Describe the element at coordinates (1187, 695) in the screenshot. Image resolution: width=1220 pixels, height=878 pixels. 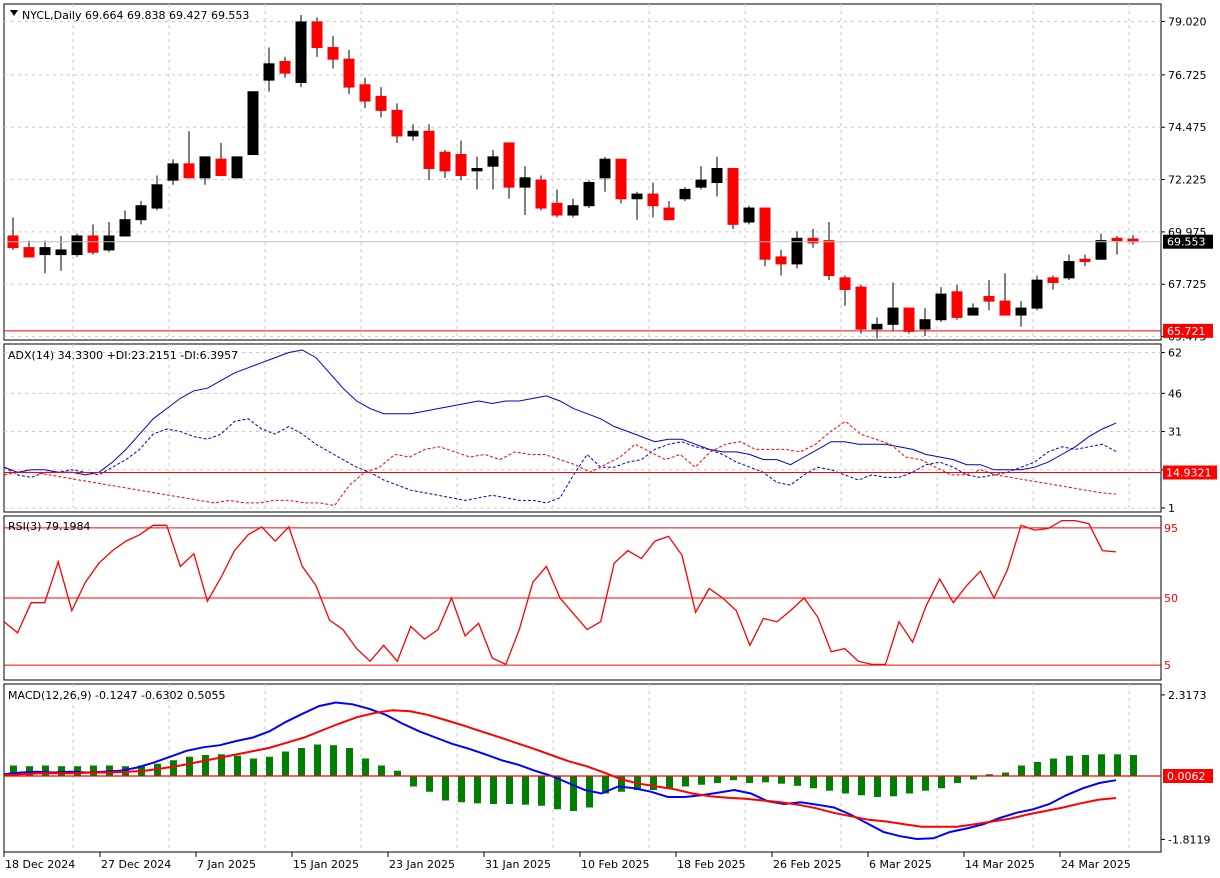
I see `macd-tick-label: 2.3173` at that location.